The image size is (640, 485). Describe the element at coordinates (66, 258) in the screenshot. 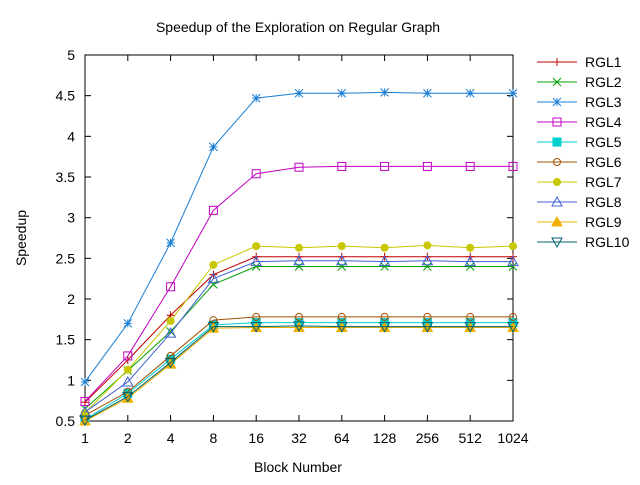

I see `y-tick-label: 2.5` at that location.